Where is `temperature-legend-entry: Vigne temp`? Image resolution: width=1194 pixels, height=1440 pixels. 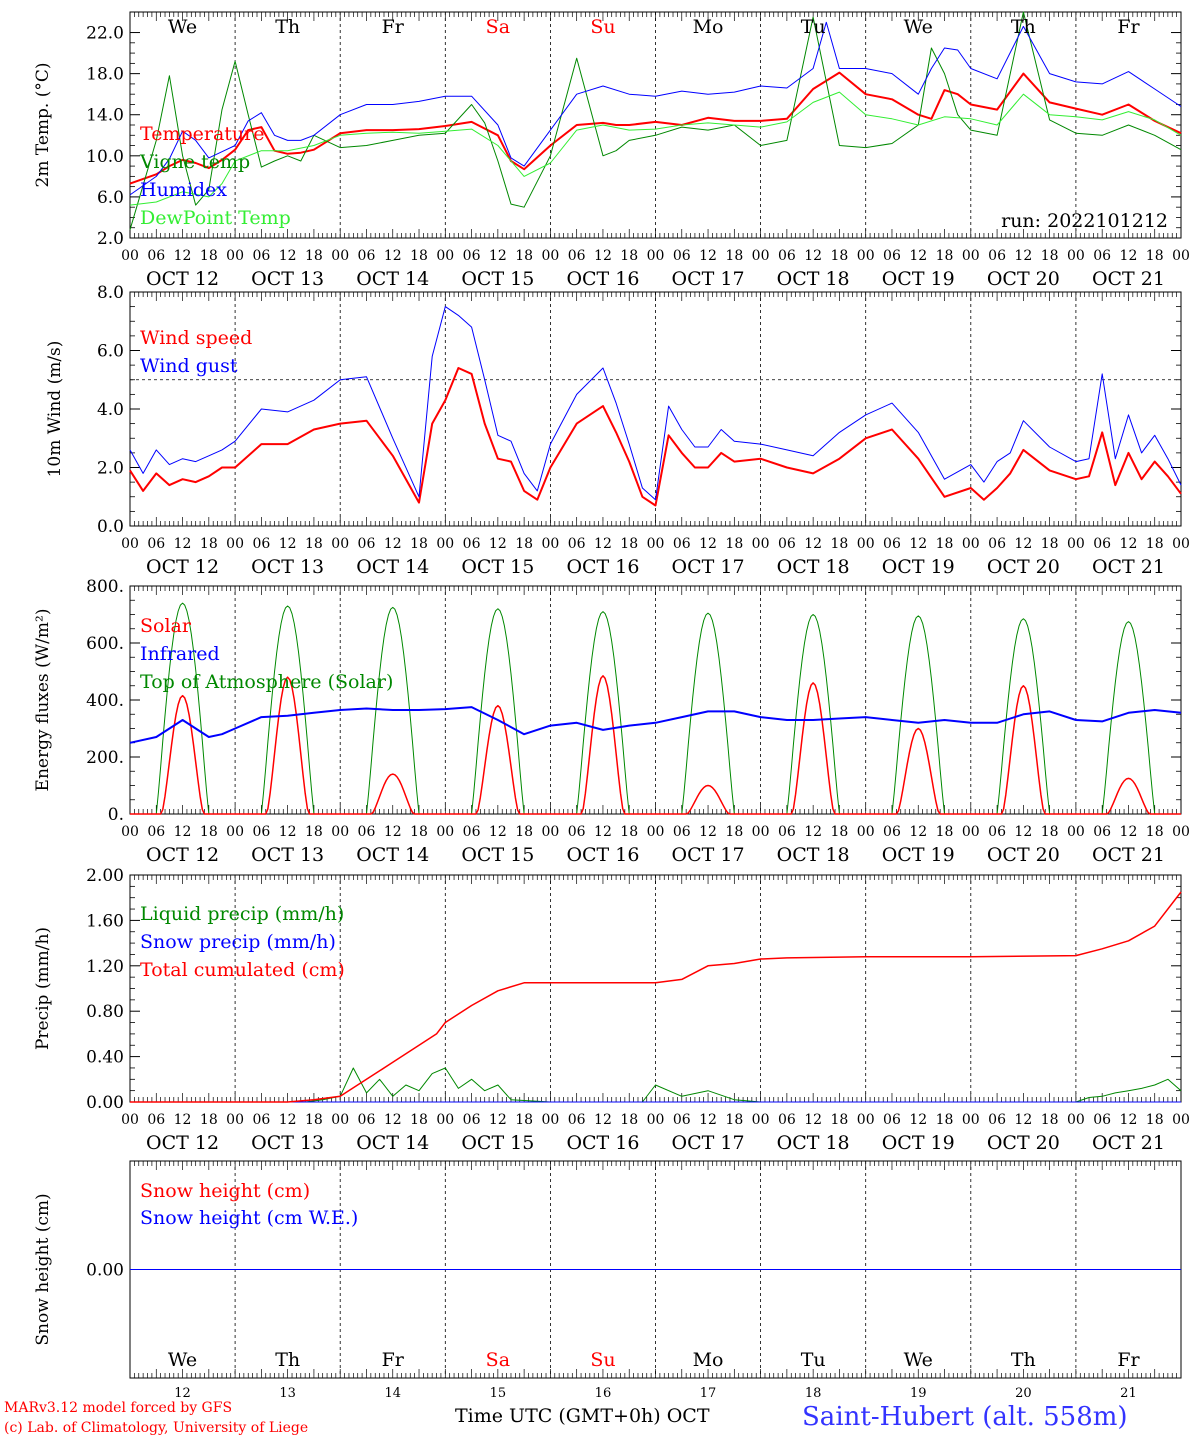 temperature-legend-entry: Vigne temp is located at coordinates (194, 162).